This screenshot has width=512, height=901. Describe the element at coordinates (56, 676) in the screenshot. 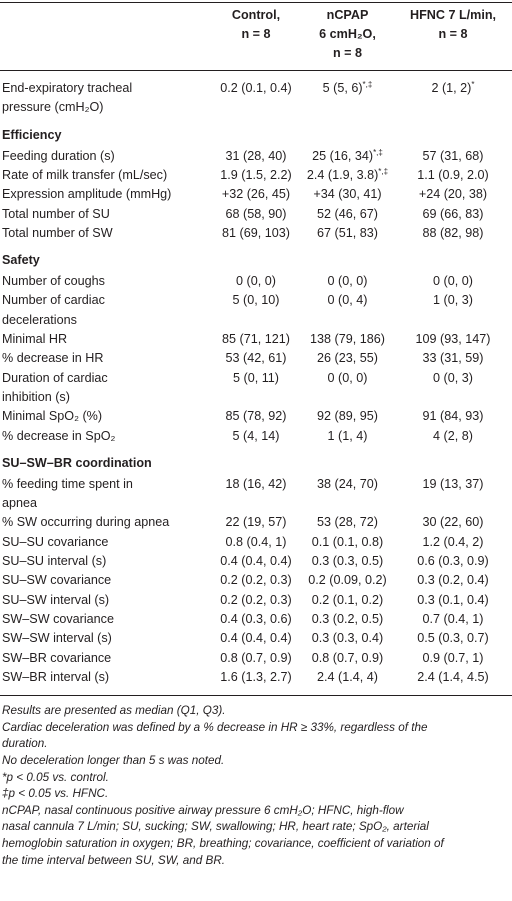

I see `row-label: SW–BR interval (s)` at that location.